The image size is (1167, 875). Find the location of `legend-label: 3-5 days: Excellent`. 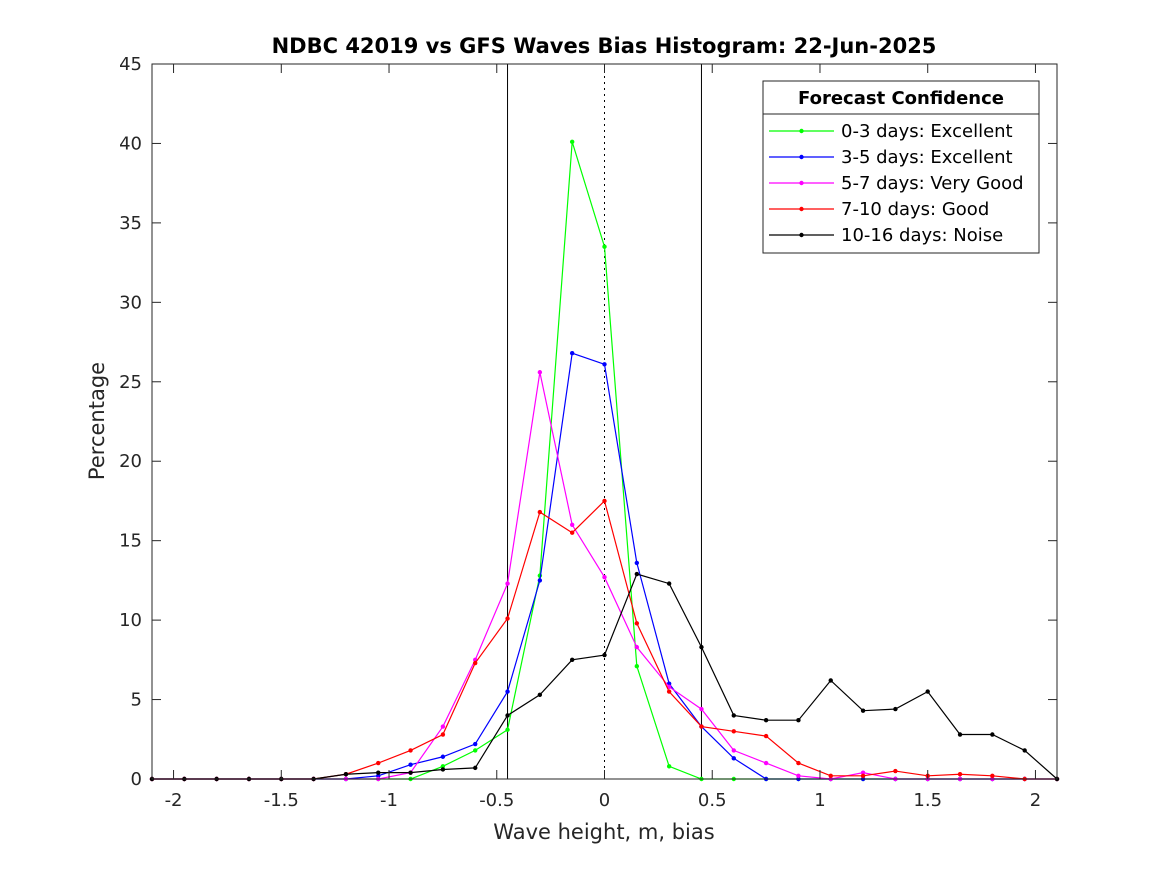

legend-label: 3-5 days: Excellent is located at coordinates (927, 157).